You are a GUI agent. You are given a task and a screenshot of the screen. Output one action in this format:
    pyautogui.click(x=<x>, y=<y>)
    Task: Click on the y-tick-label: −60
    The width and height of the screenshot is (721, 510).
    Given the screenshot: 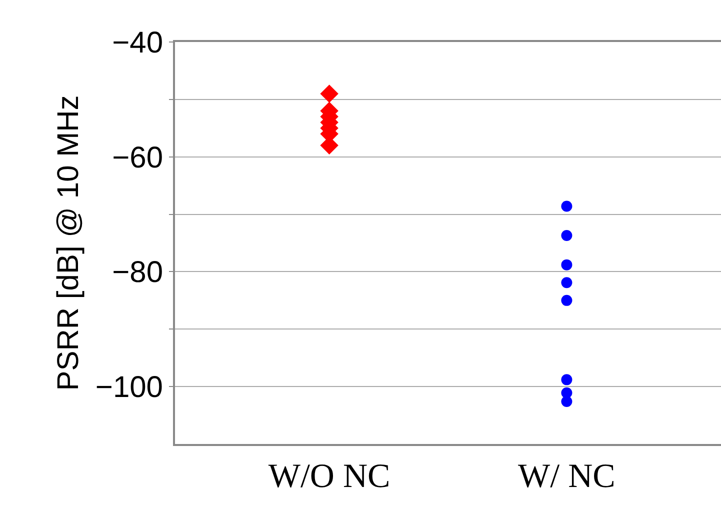 What is the action you would take?
    pyautogui.click(x=137, y=157)
    